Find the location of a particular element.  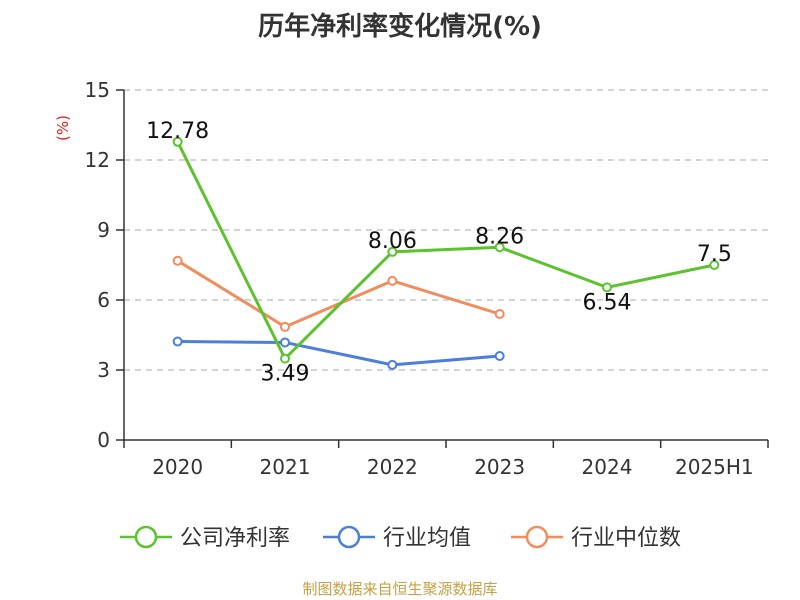

legend-label: 公司净利率 is located at coordinates (235, 538).